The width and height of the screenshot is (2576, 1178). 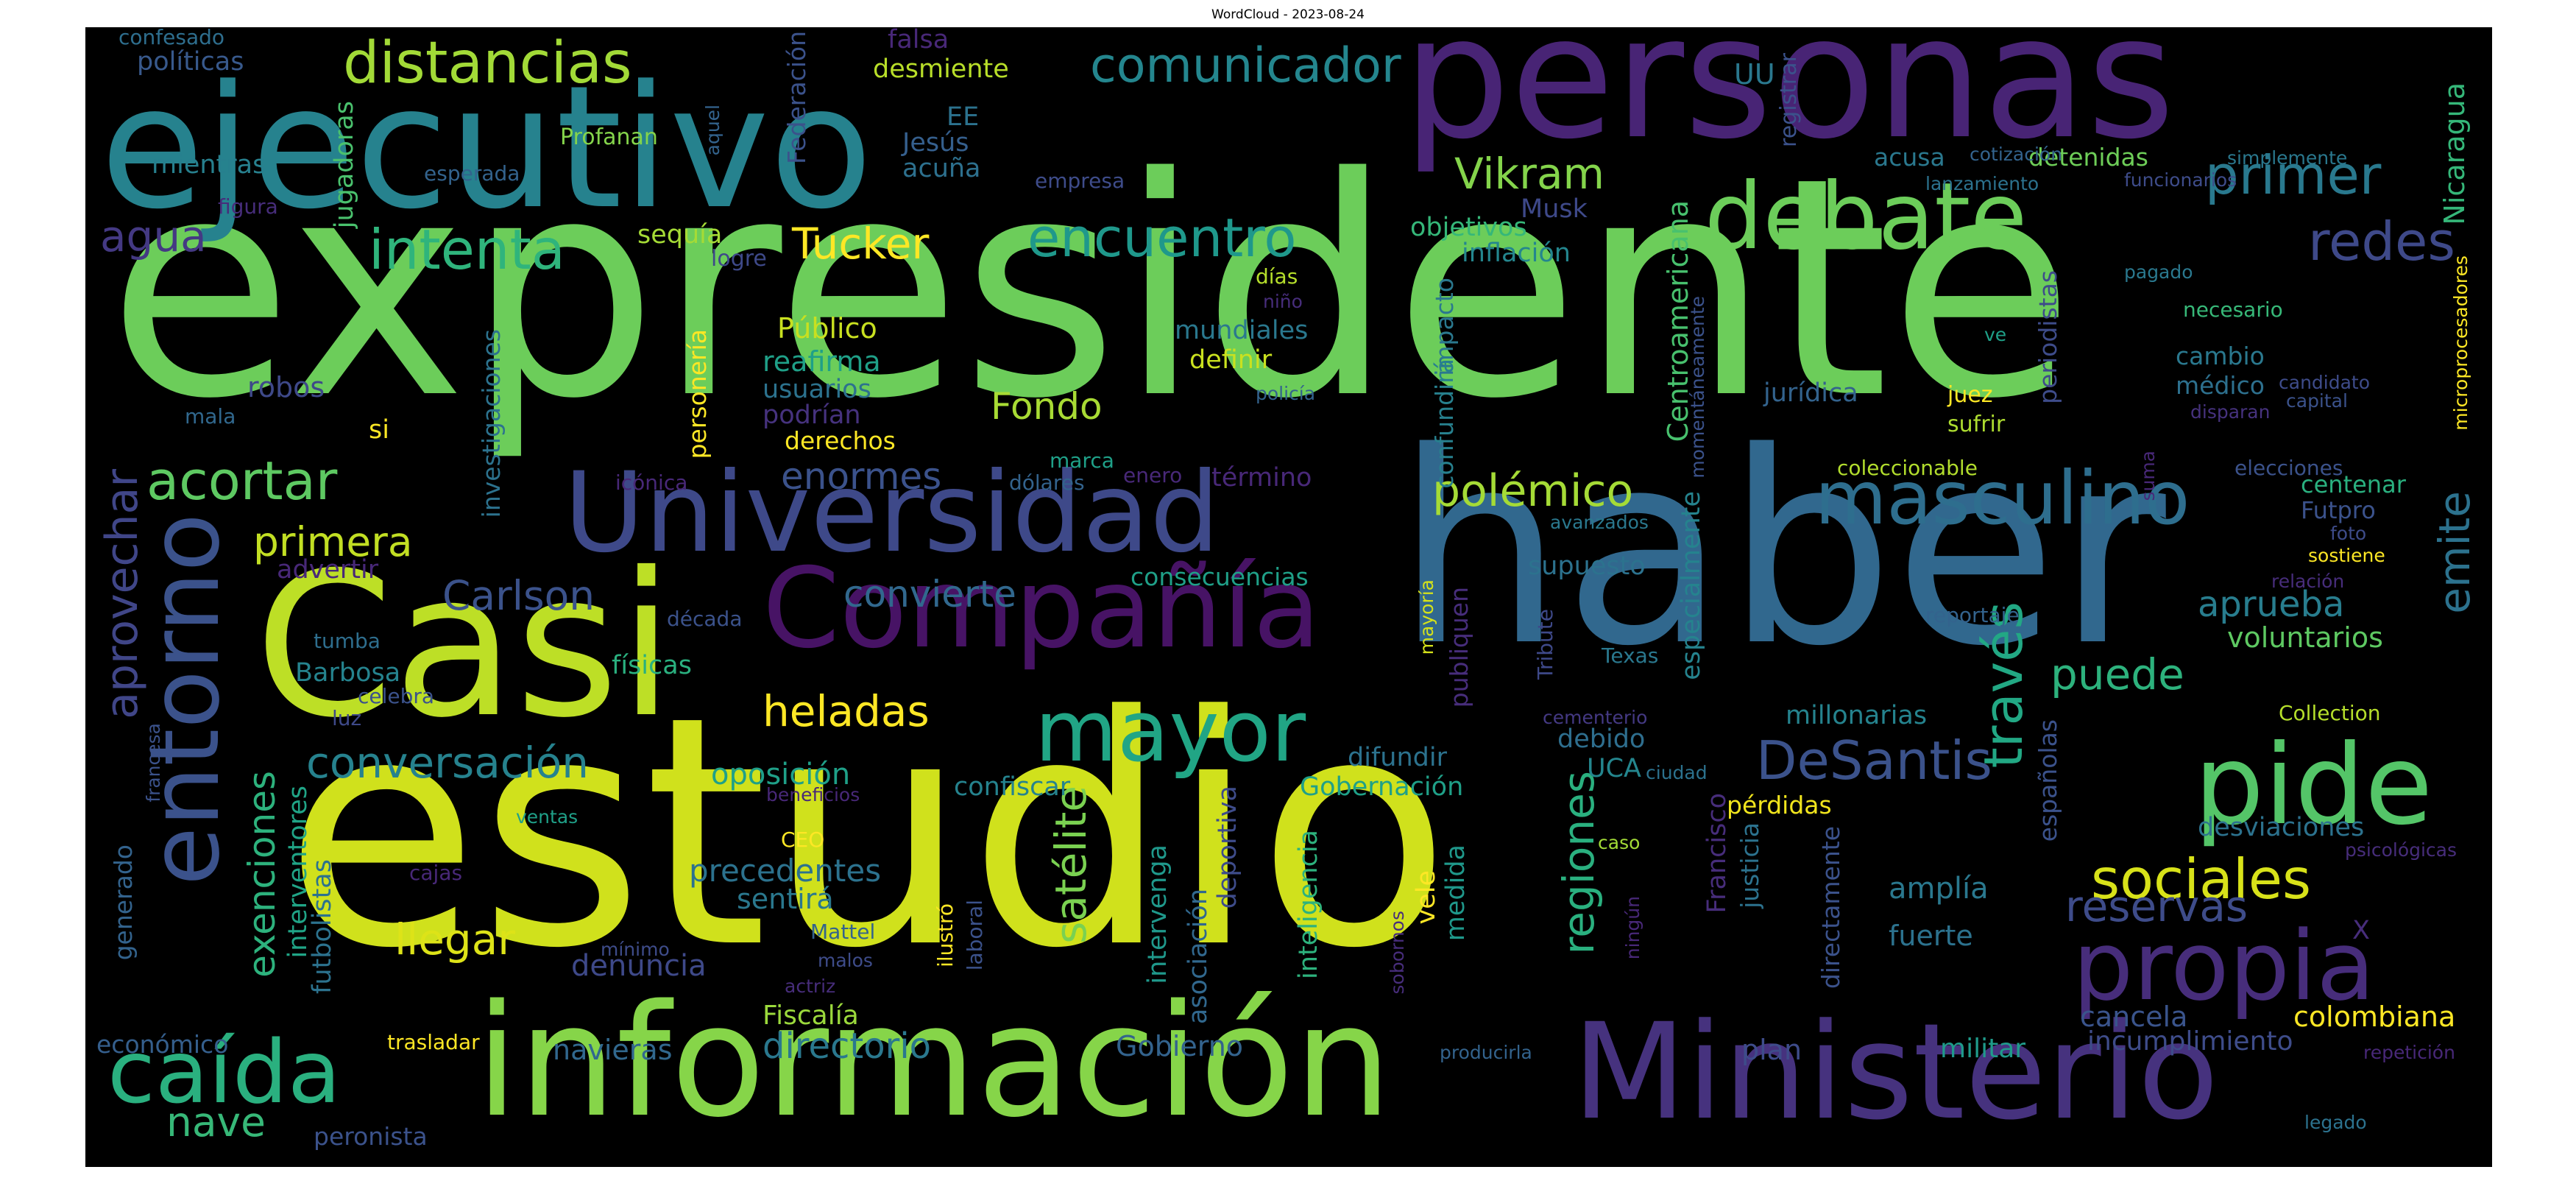 I want to click on word: oposición, so click(x=781, y=774).